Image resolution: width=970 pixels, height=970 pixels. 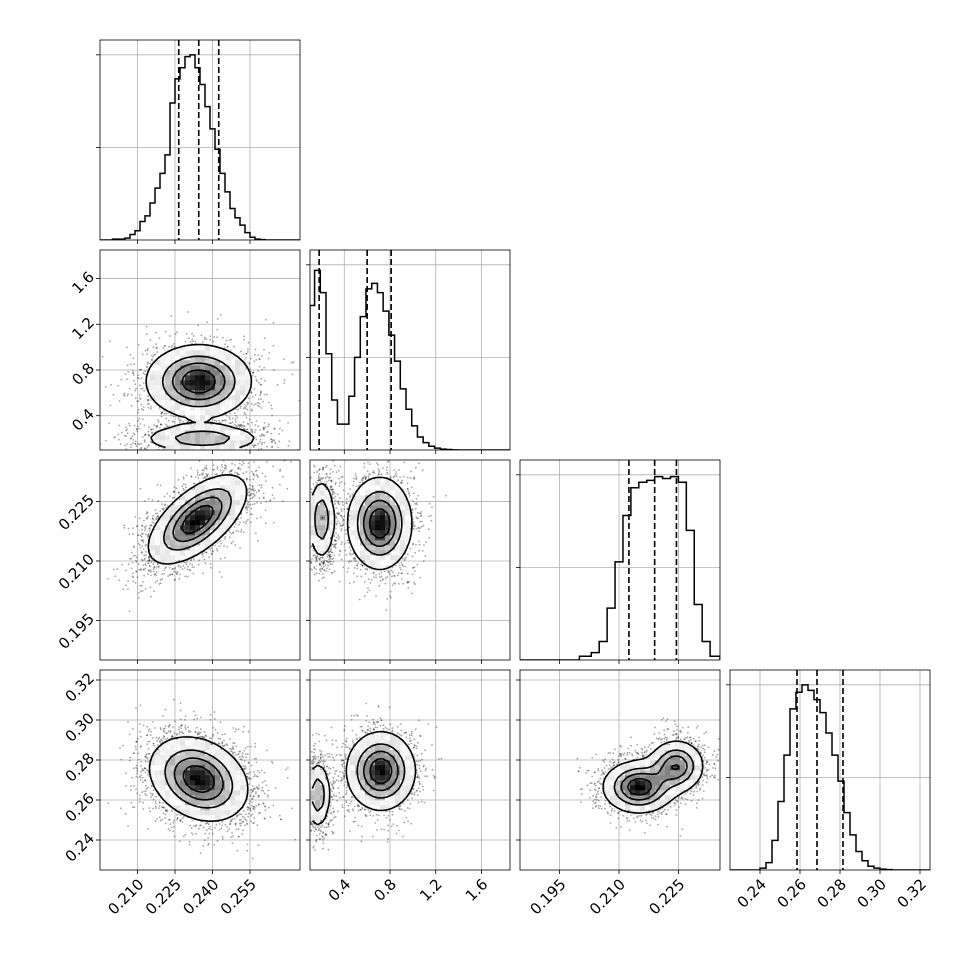 I want to click on hist-panel-3: 0.24 0.26 0.28 0.30 0.32, so click(x=828, y=790).